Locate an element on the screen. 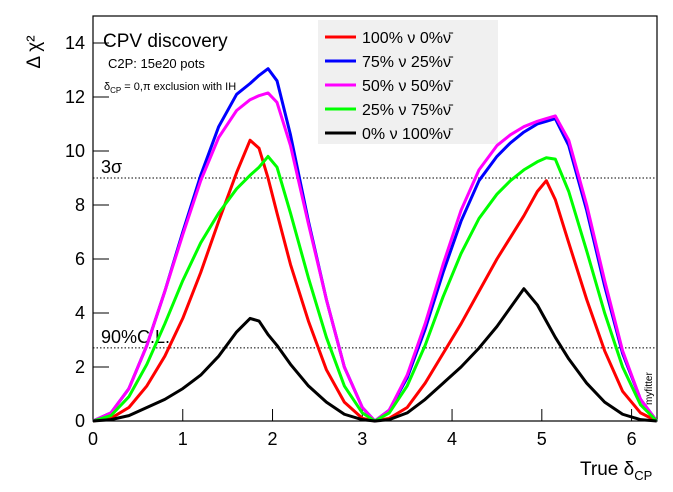 Image resolution: width=673 pixels, height=492 pixels. x-tick-label: 5 is located at coordinates (542, 439).